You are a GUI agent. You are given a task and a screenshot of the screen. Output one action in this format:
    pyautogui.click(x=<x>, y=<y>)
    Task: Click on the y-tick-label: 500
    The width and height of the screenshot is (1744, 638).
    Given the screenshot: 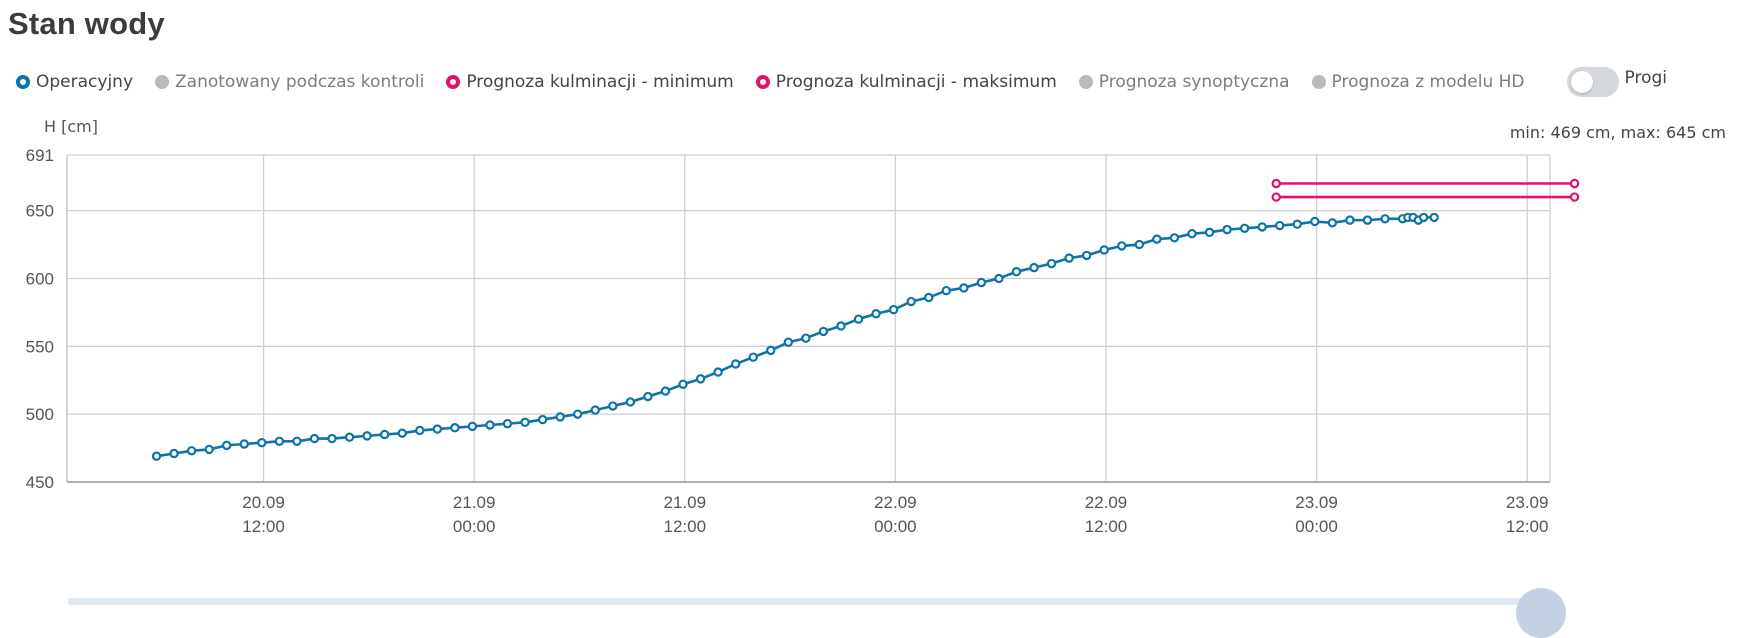 What is the action you would take?
    pyautogui.click(x=40, y=414)
    